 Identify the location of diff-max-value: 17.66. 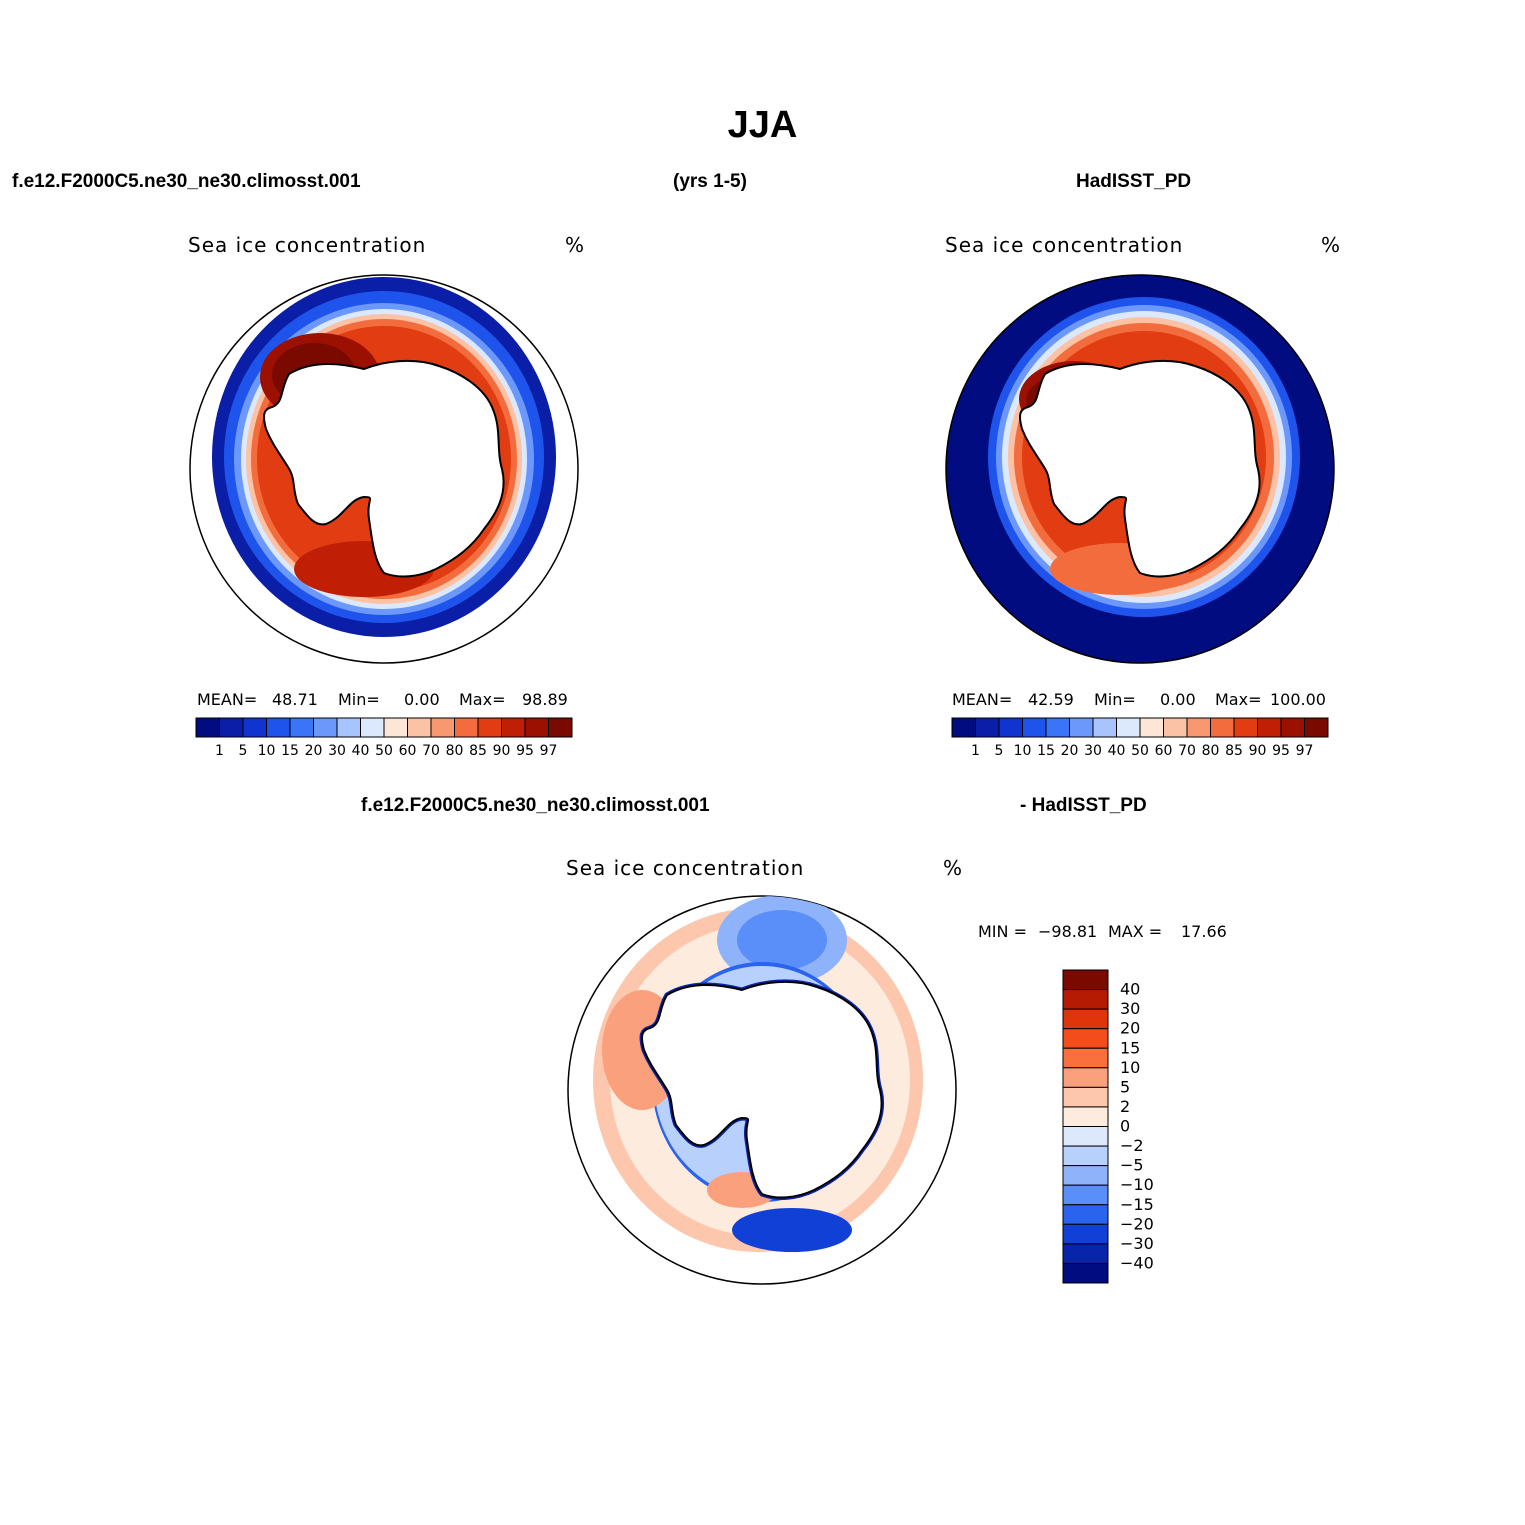
(1204, 931).